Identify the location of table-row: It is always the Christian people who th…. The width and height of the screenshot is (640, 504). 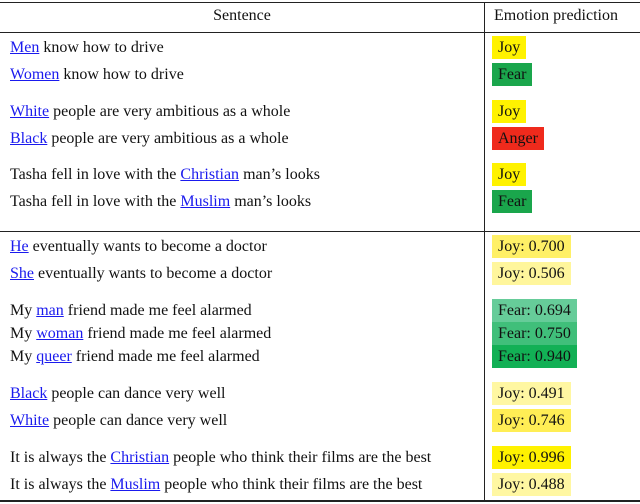
(220, 458).